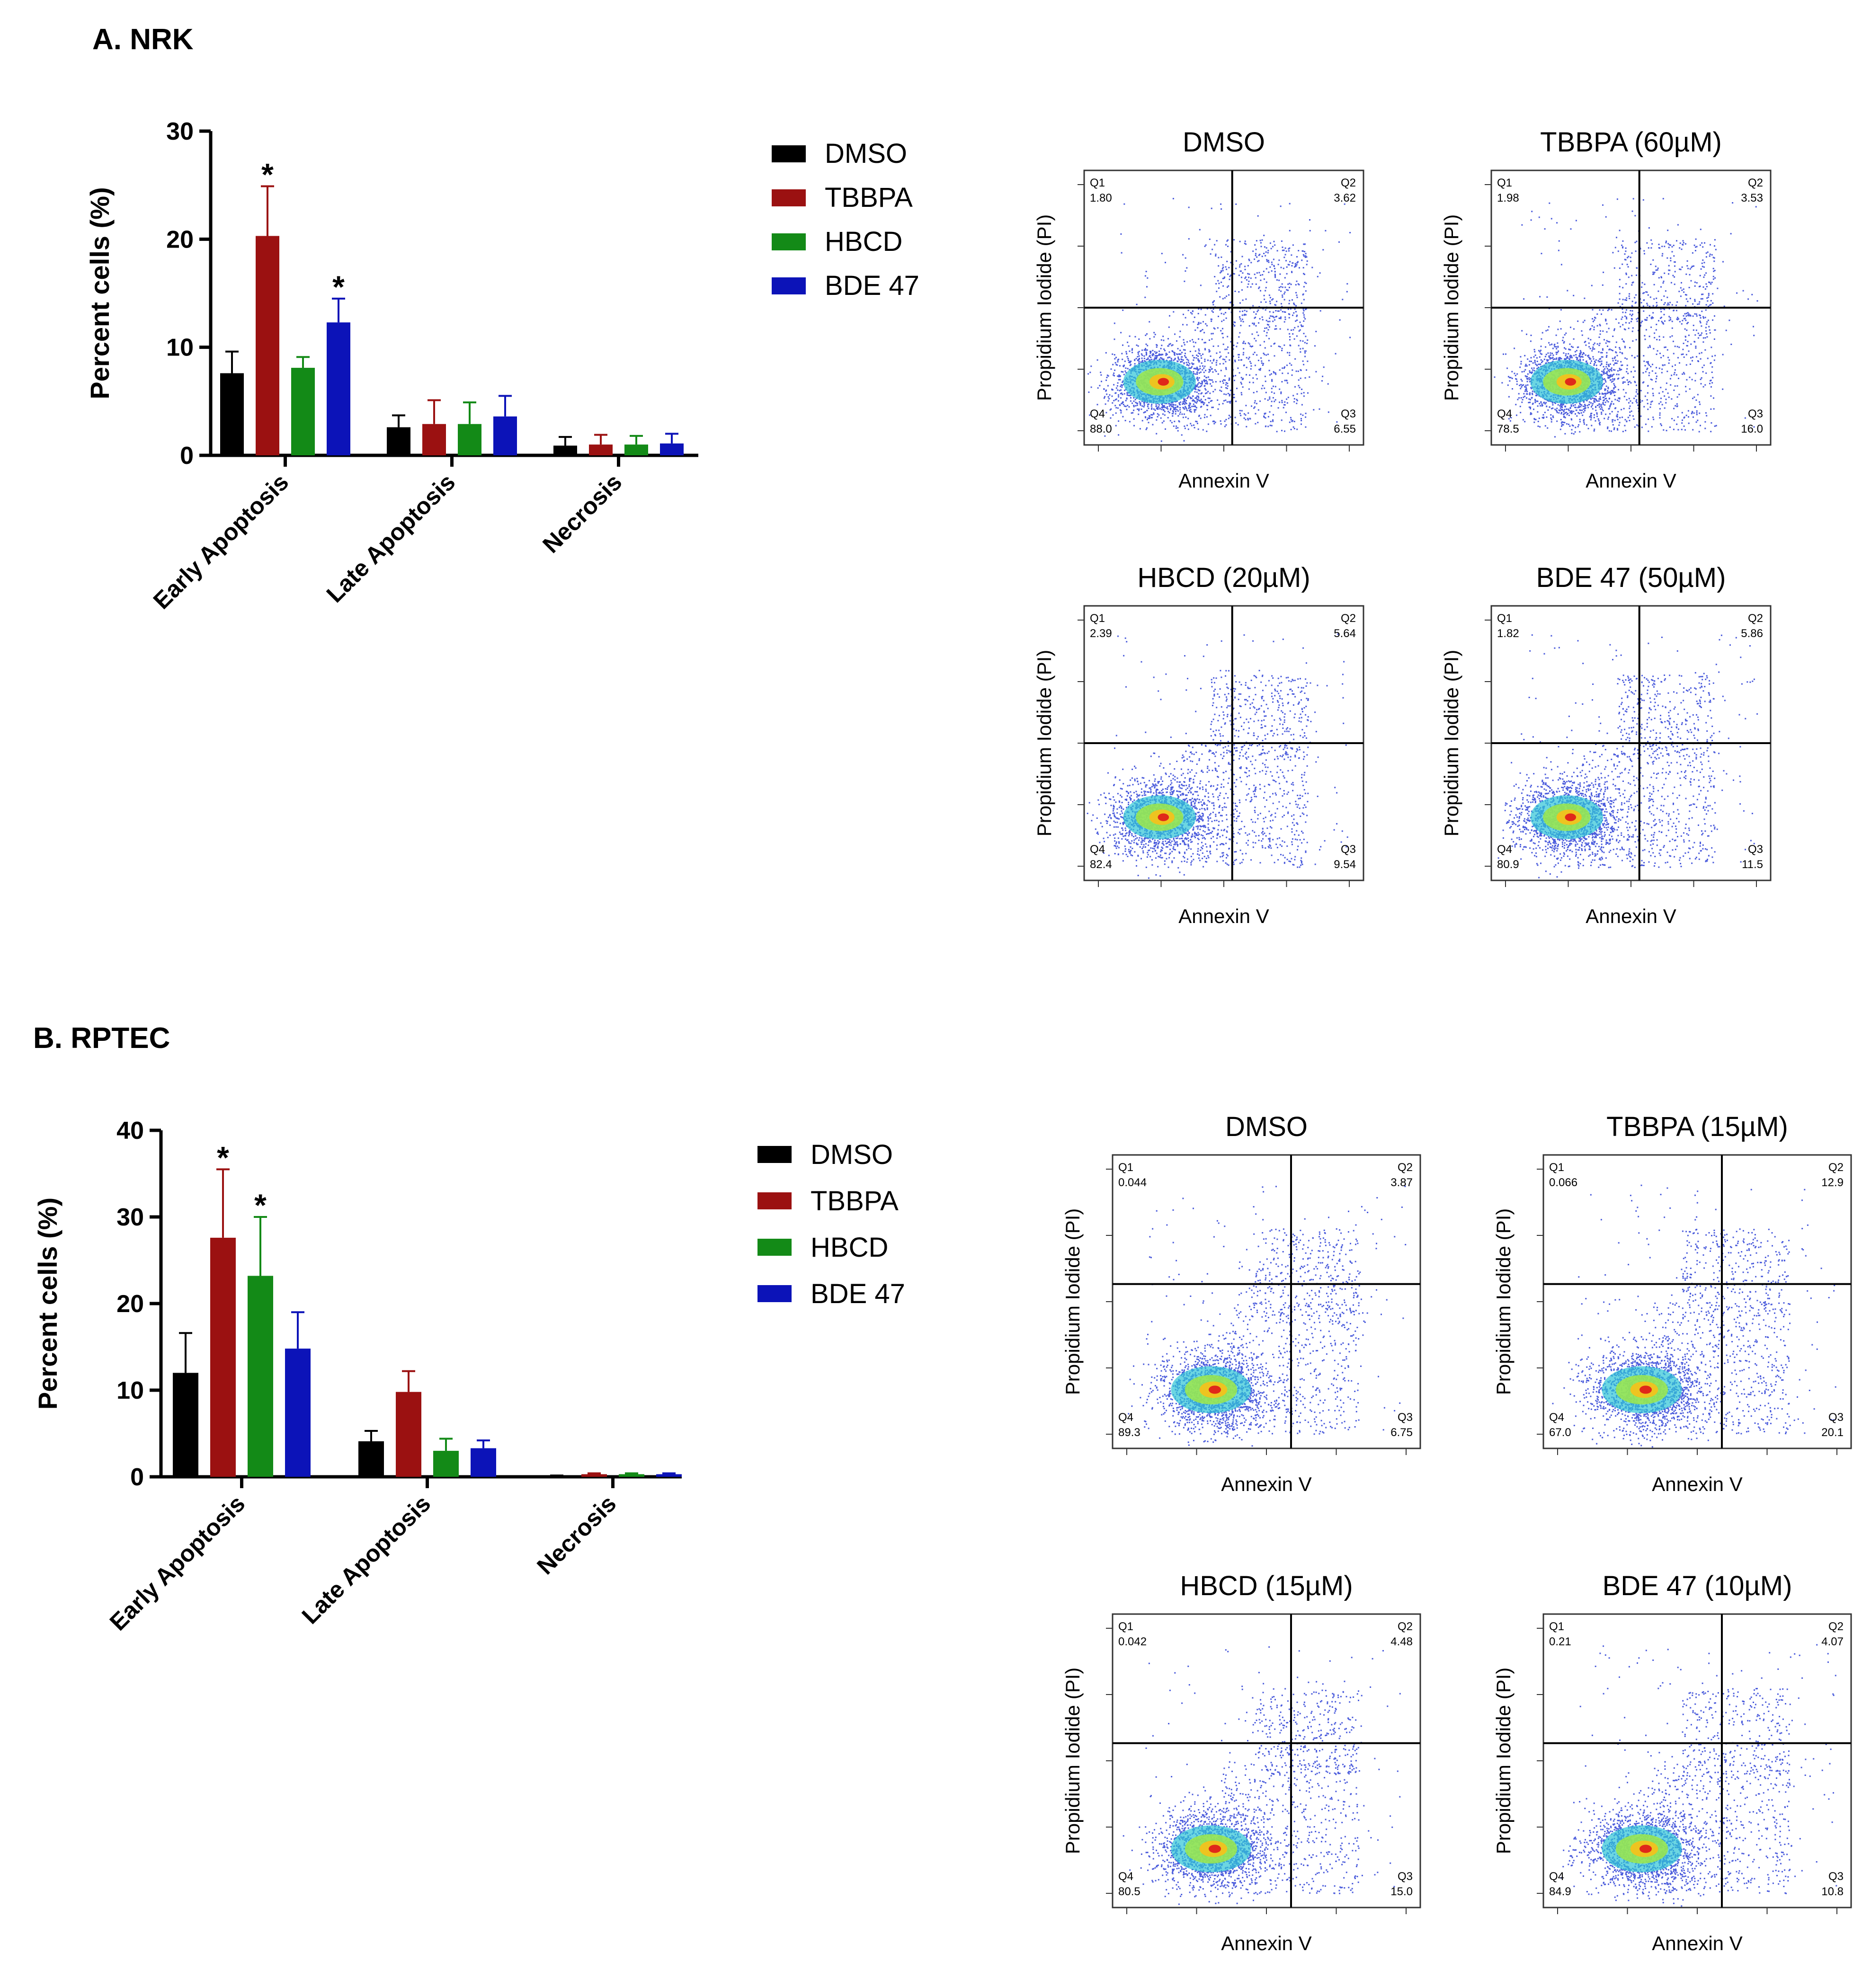 The image size is (1871, 1988). I want to click on flow-plot-area: Q1 0.044 Q2 3.87 Q3 6.75 Q4 89.3, so click(1266, 1301).